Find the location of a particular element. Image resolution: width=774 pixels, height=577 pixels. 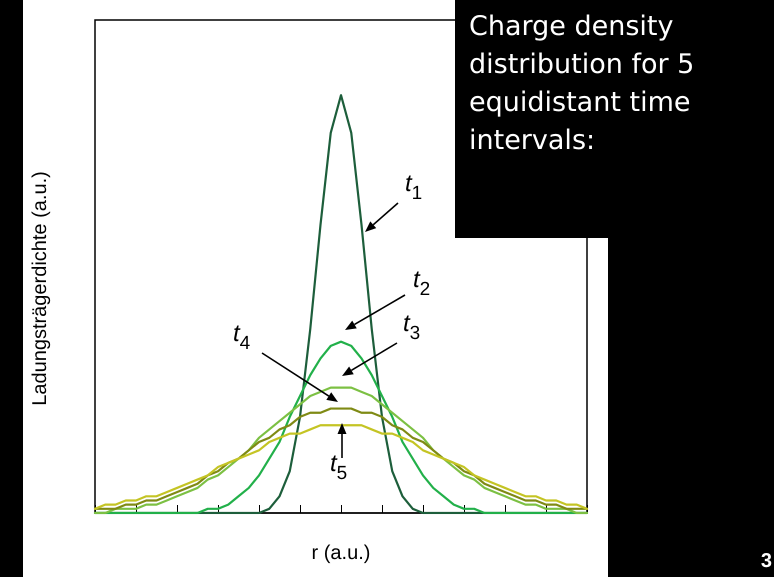

x-axis-title: r (a.u.) is located at coordinates (341, 553).